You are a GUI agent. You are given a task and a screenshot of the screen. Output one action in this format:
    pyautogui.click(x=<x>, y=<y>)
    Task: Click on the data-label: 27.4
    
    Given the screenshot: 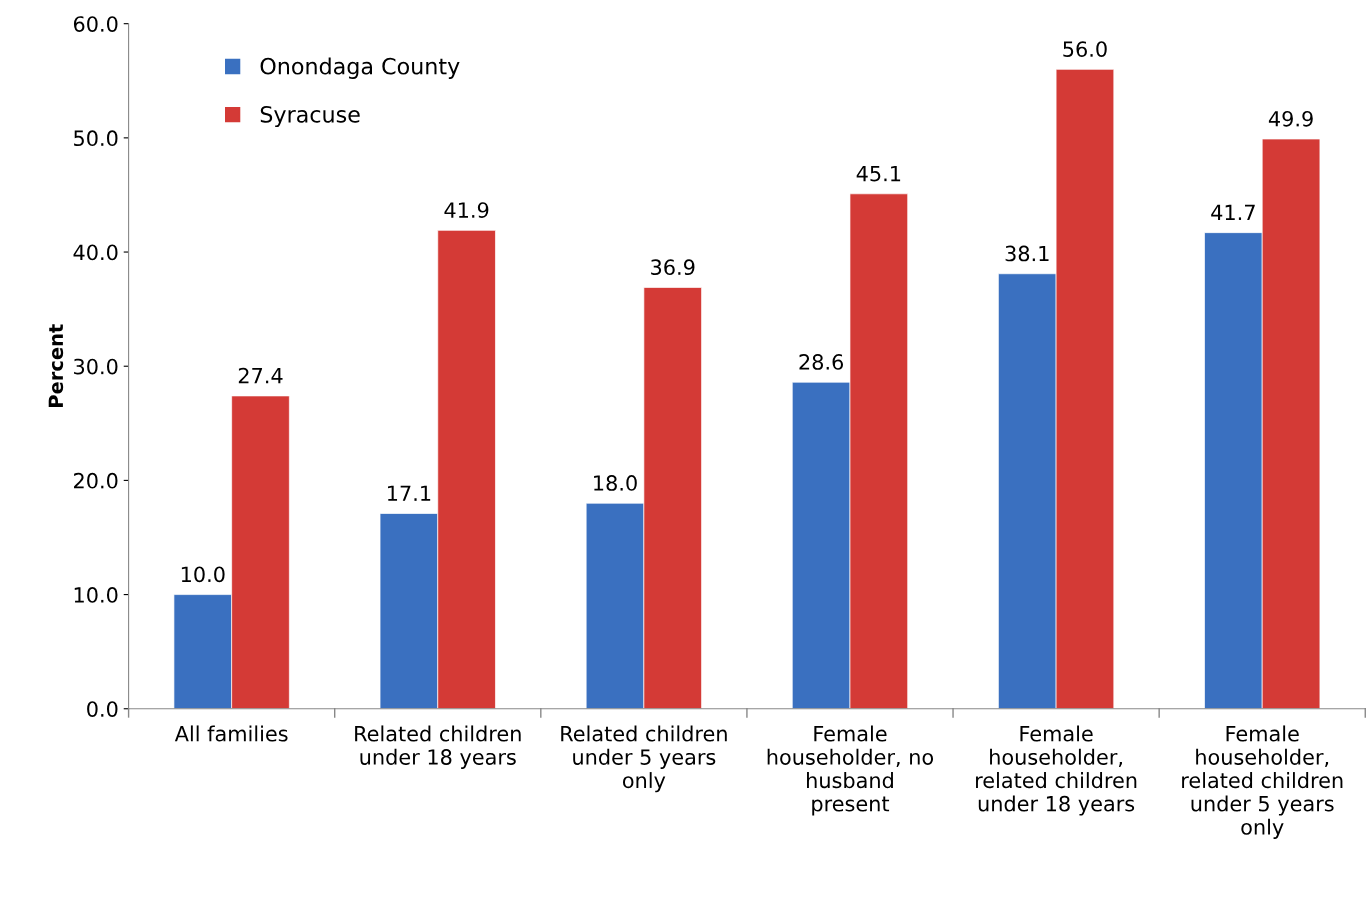 What is the action you would take?
    pyautogui.click(x=260, y=375)
    